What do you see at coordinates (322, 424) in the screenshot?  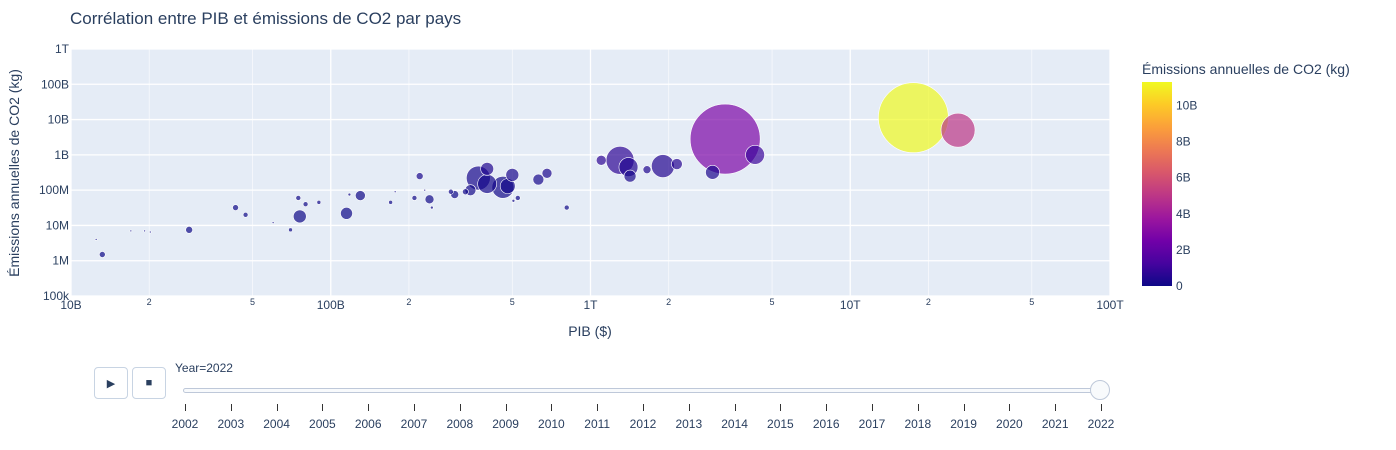 I see `year-step-2005: 2005` at bounding box center [322, 424].